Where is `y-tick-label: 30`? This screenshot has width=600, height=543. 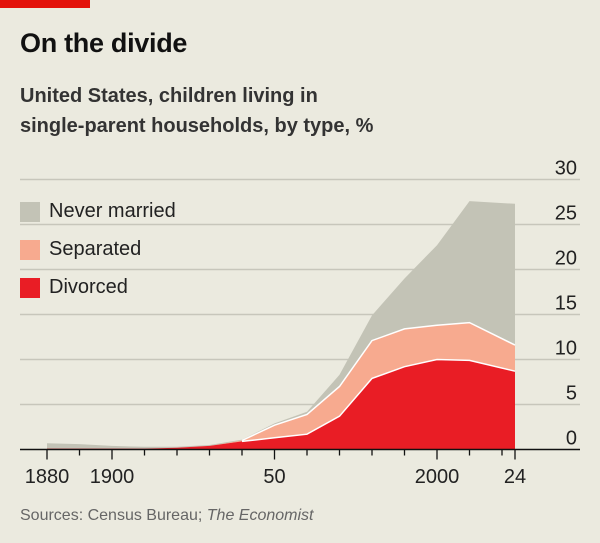
y-tick-label: 30 is located at coordinates (566, 169).